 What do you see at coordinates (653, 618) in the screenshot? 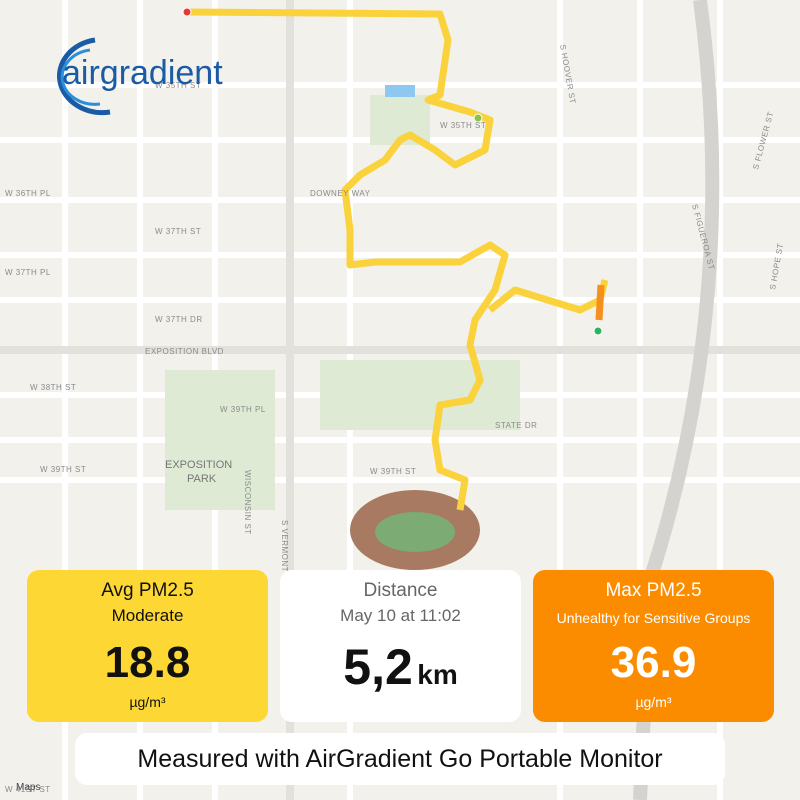
I see `card-category: Unhealthy for Sensitive Groups` at bounding box center [653, 618].